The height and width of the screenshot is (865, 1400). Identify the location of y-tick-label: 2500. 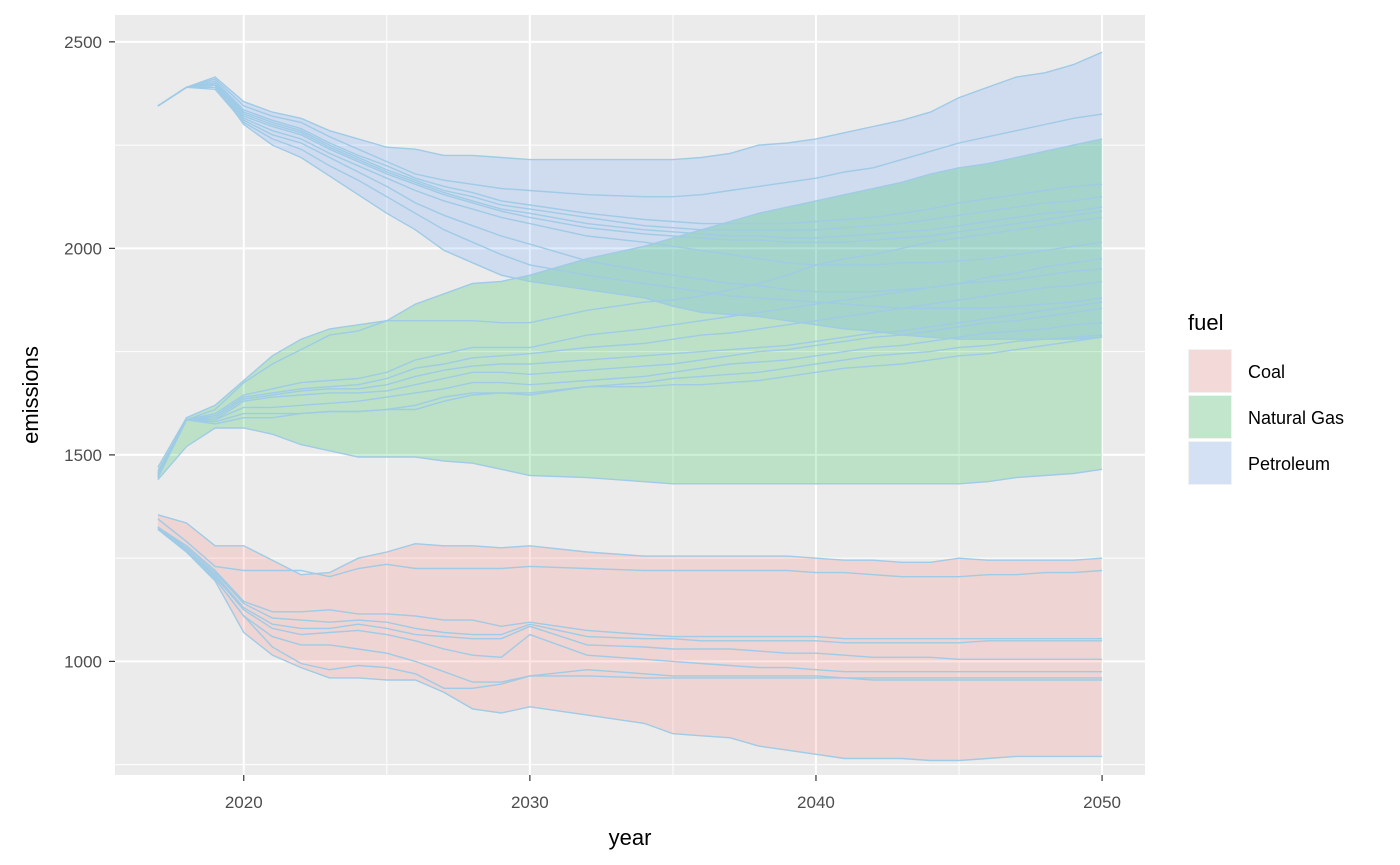
(83, 42).